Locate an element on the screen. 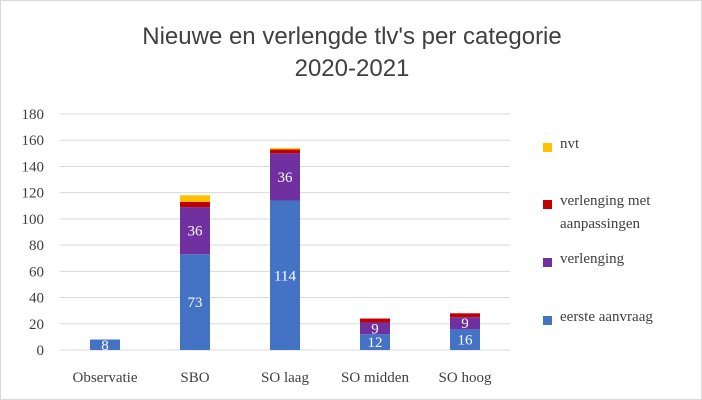 The width and height of the screenshot is (702, 400). y-tick-label: 20 is located at coordinates (36, 325).